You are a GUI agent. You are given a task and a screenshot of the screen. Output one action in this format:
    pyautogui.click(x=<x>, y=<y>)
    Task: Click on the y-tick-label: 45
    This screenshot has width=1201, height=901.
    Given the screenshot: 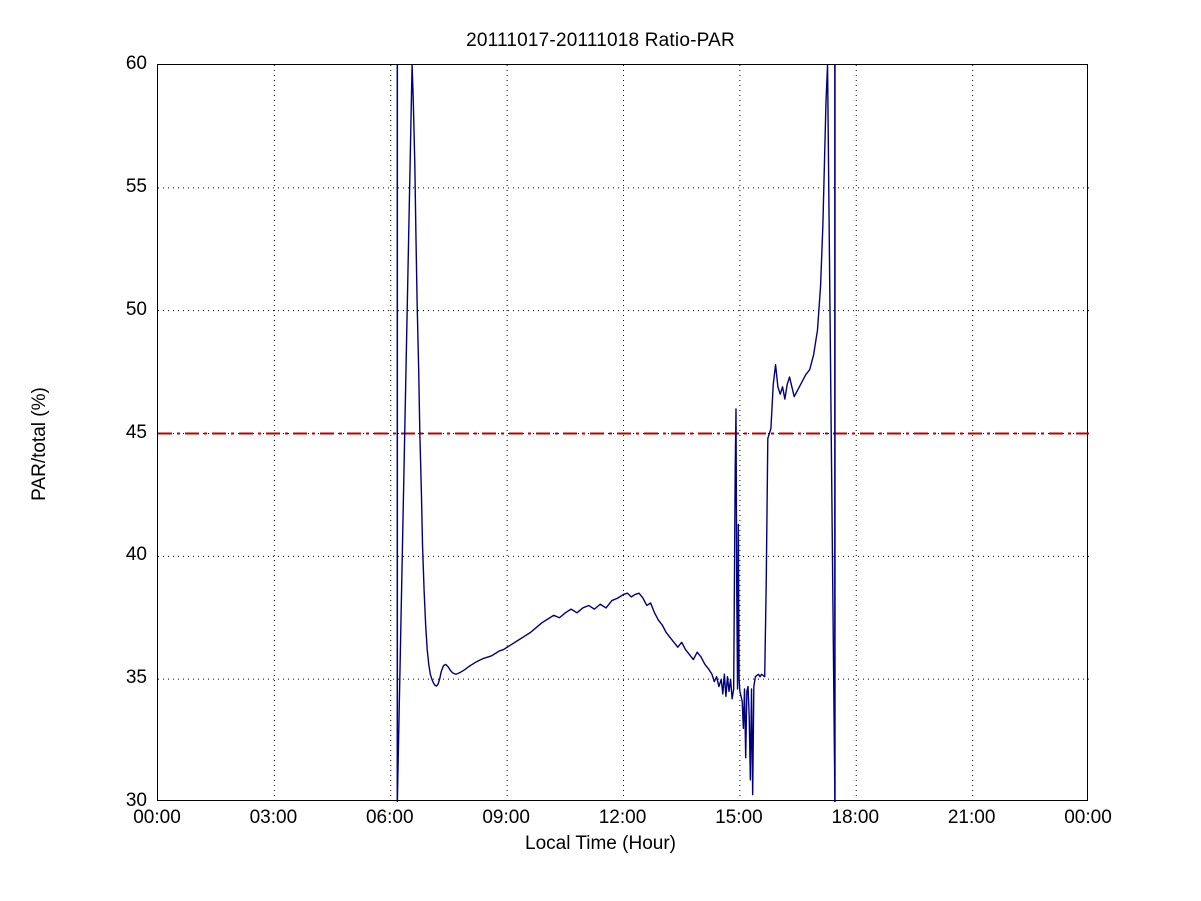 What is the action you would take?
    pyautogui.click(x=136, y=432)
    